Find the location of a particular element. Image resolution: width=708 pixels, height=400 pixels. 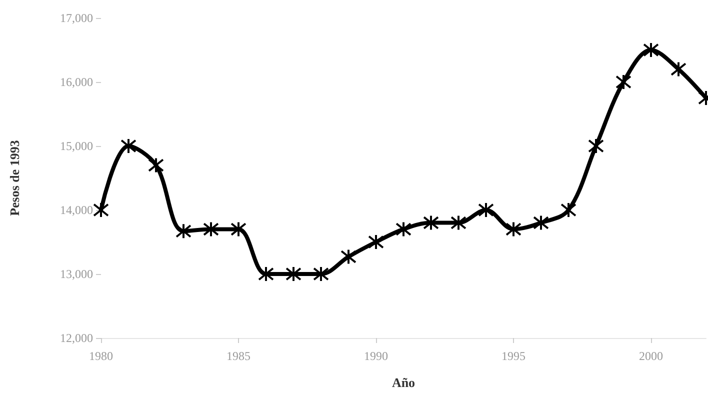

x-tick-label: 1990 is located at coordinates (376, 356).